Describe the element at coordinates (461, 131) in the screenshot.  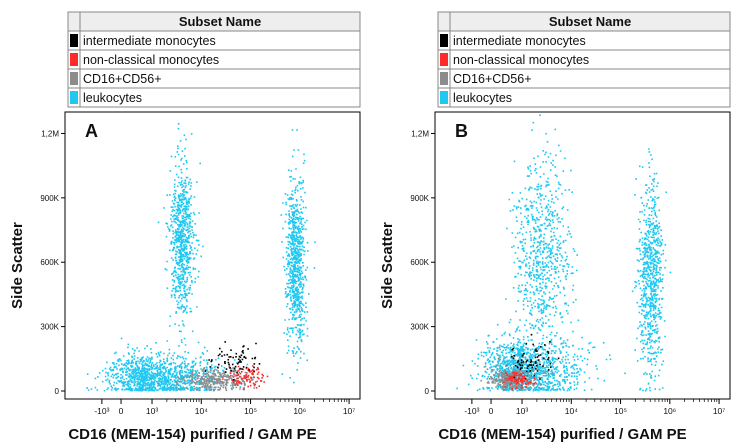
I see `panel-label: B` at that location.